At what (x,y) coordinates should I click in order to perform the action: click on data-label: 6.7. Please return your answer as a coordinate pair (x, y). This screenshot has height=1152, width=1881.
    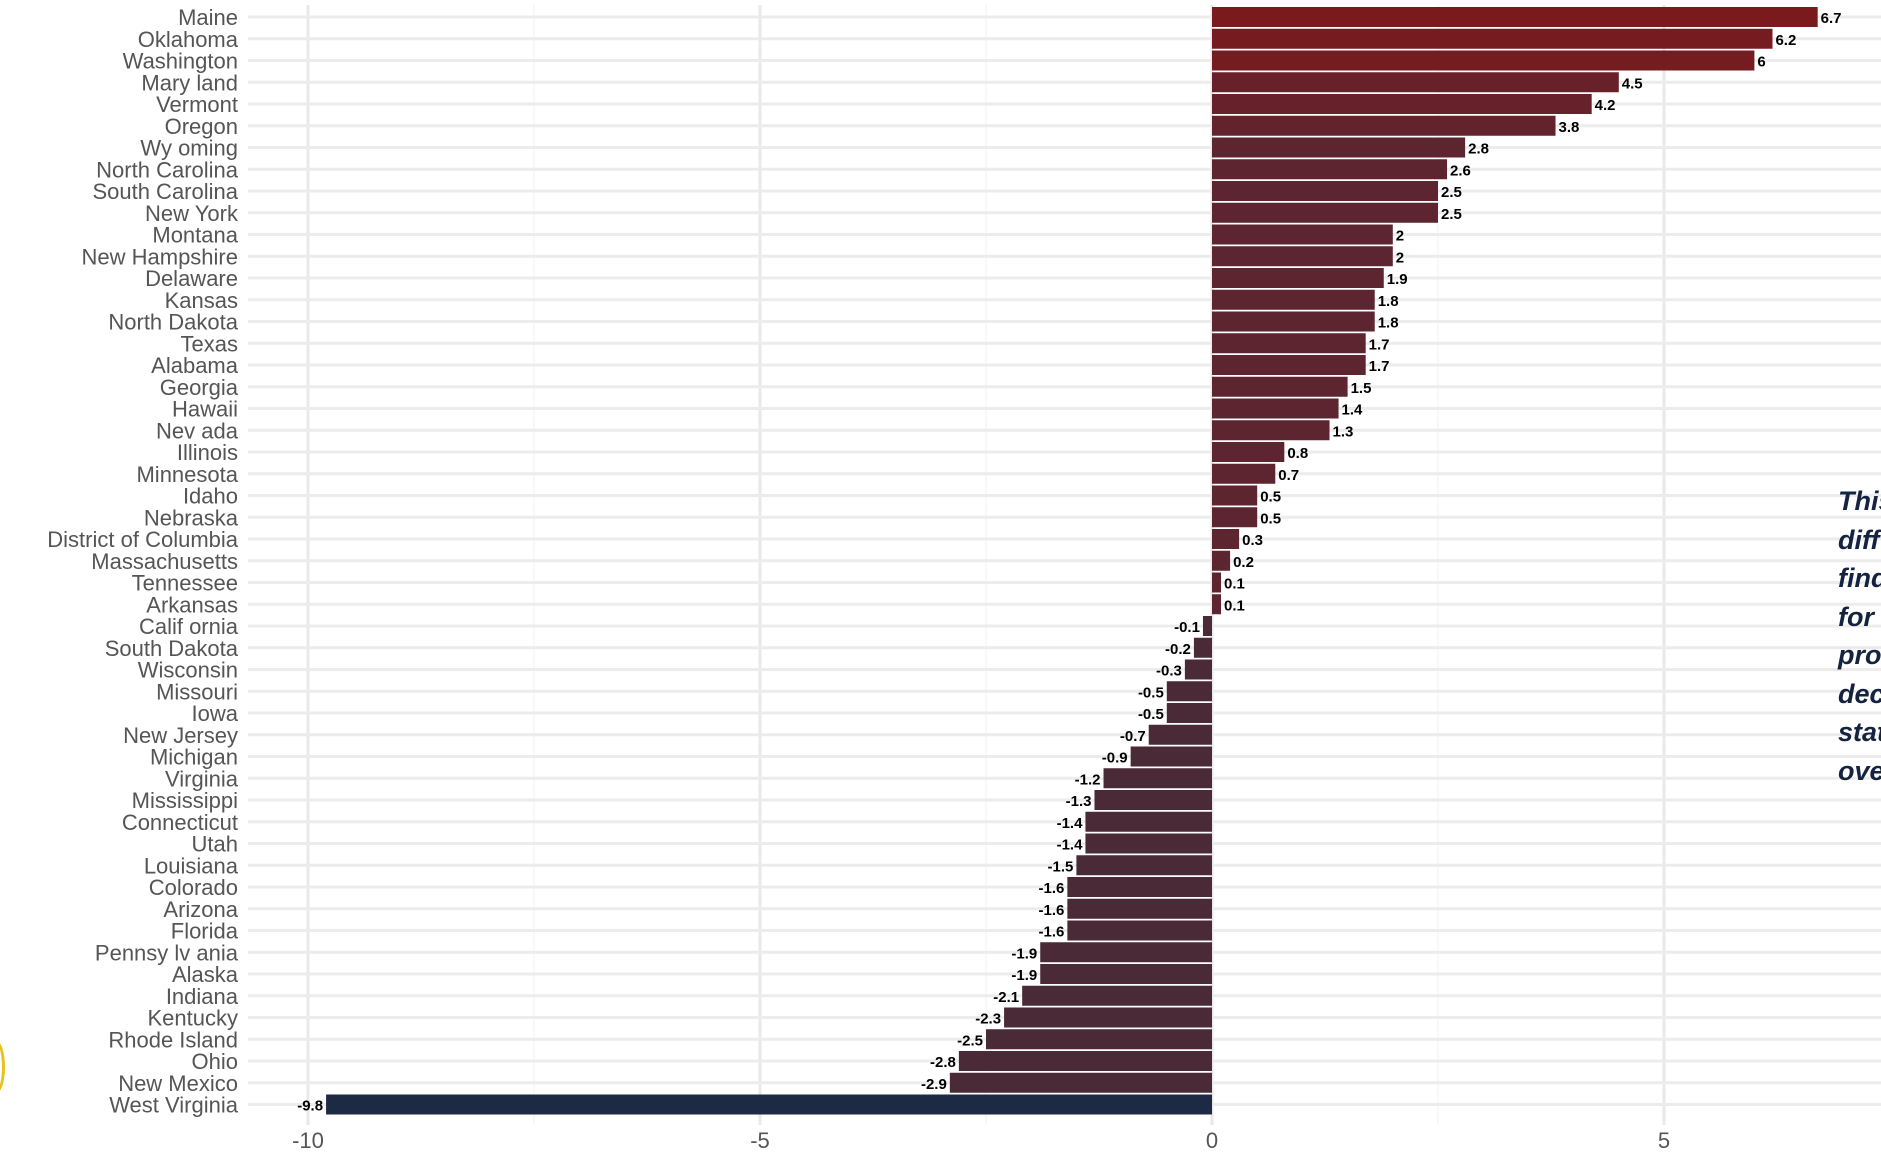
    Looking at the image, I should click on (1831, 18).